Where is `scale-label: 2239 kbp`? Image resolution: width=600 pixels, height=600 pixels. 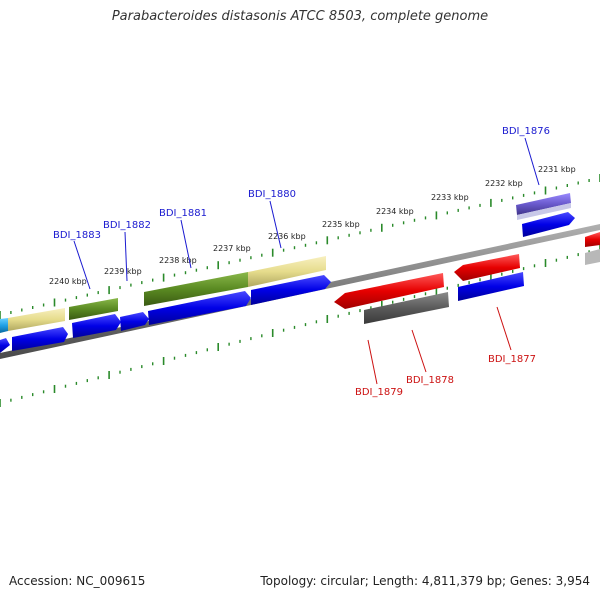
scale-label: 2239 kbp is located at coordinates (123, 271).